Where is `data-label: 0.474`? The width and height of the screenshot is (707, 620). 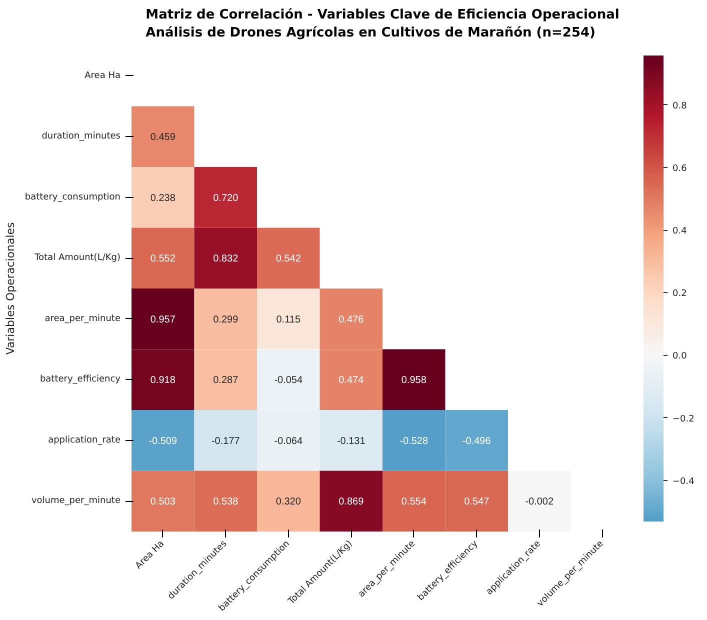 data-label: 0.474 is located at coordinates (351, 380).